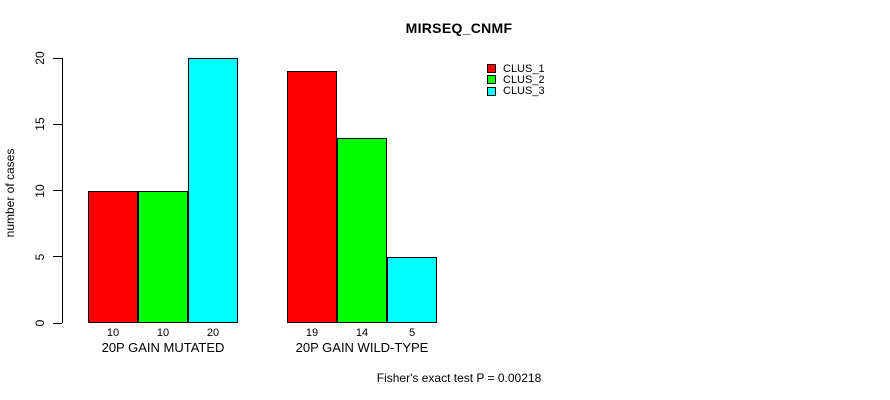 The width and height of the screenshot is (890, 400). I want to click on bar-value-label: 20, so click(213, 333).